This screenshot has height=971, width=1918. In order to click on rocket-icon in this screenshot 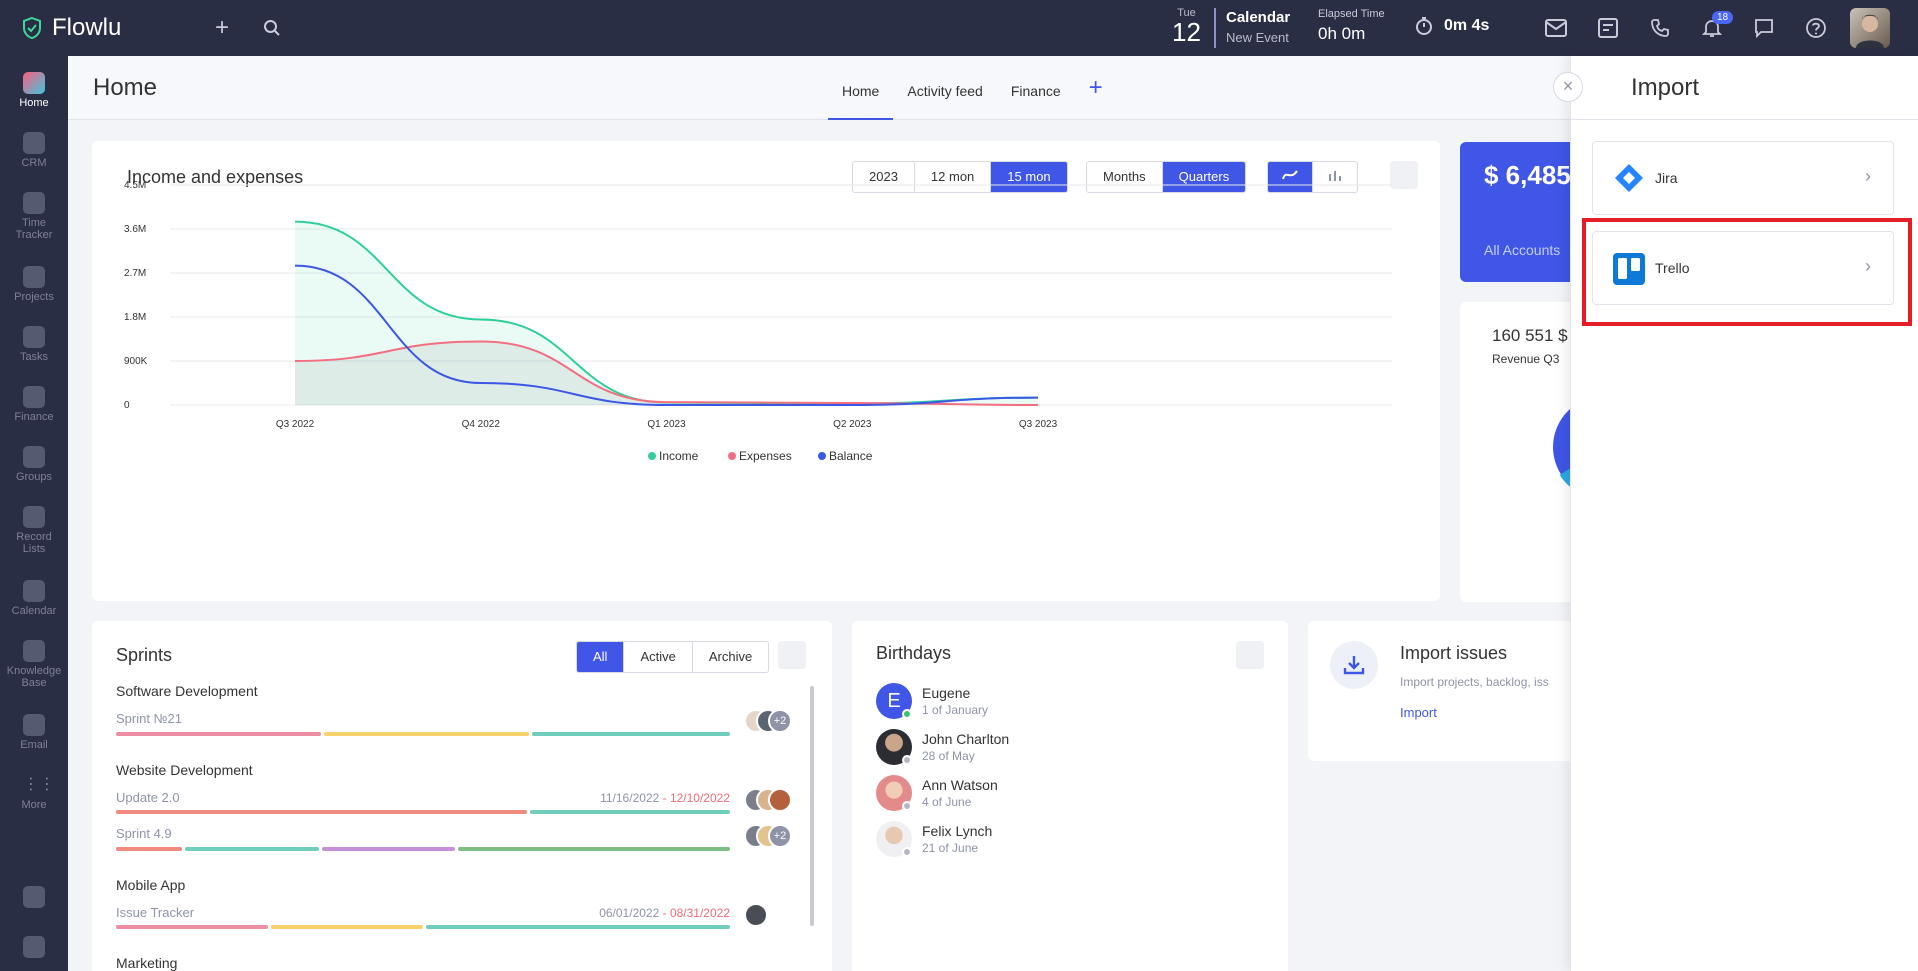, I will do `click(34, 897)`.